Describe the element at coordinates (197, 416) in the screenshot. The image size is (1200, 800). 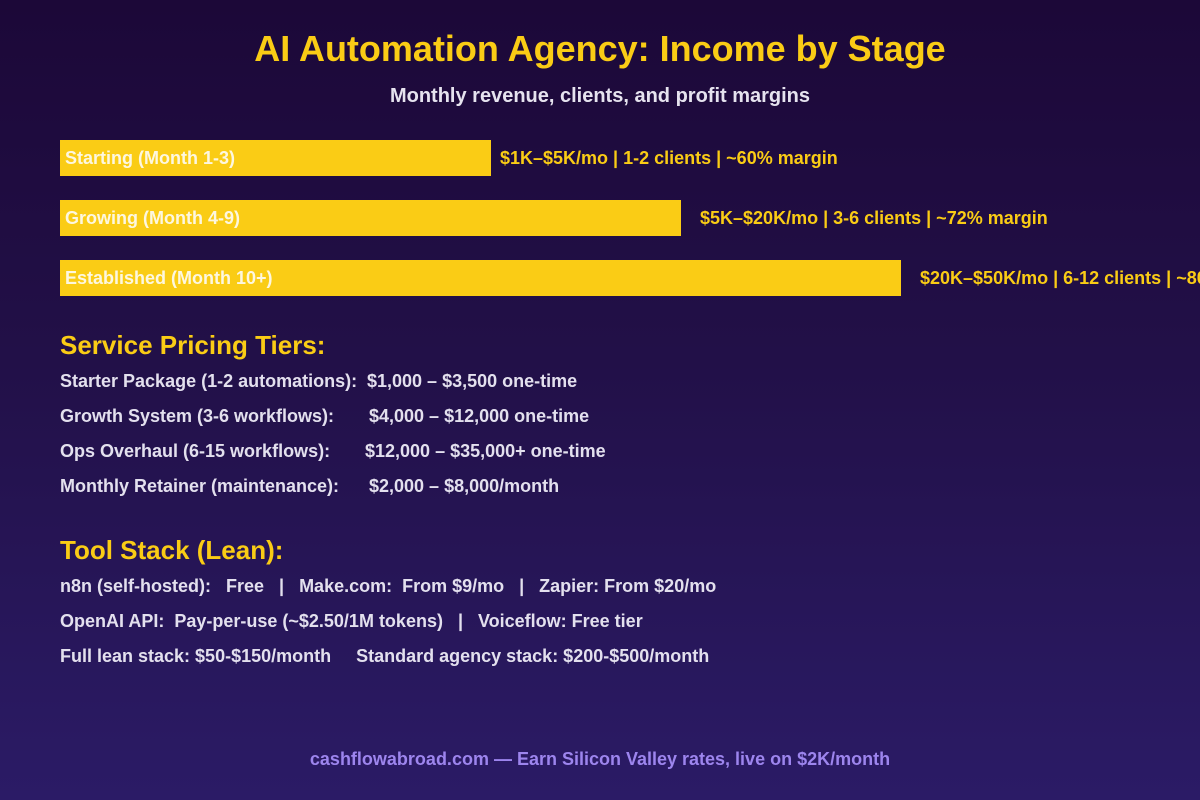
I see `tier-name: Growth System (3-6 workflows):` at that location.